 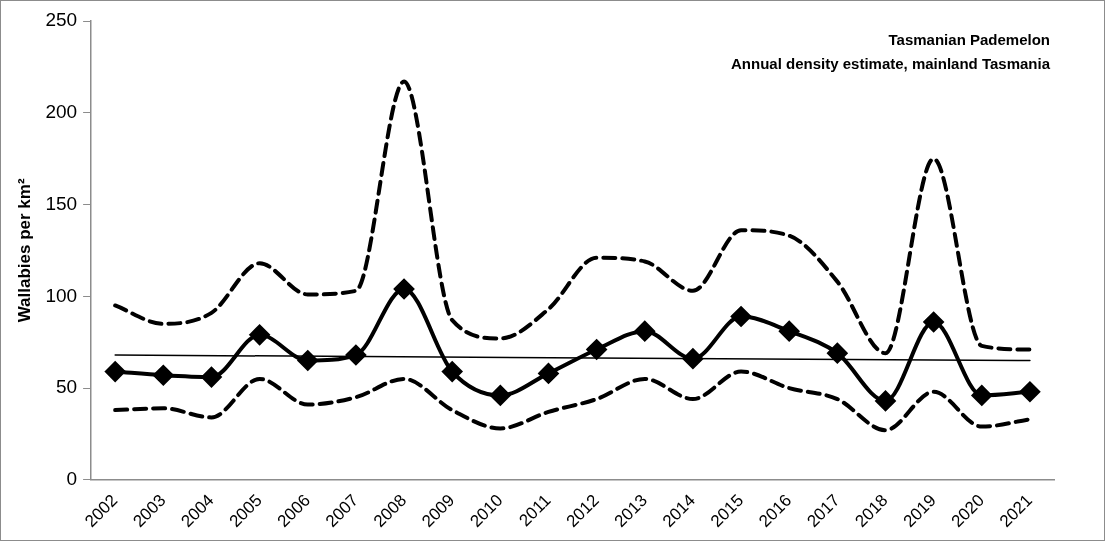 I want to click on y-tick-label: 150, so click(x=61, y=203).